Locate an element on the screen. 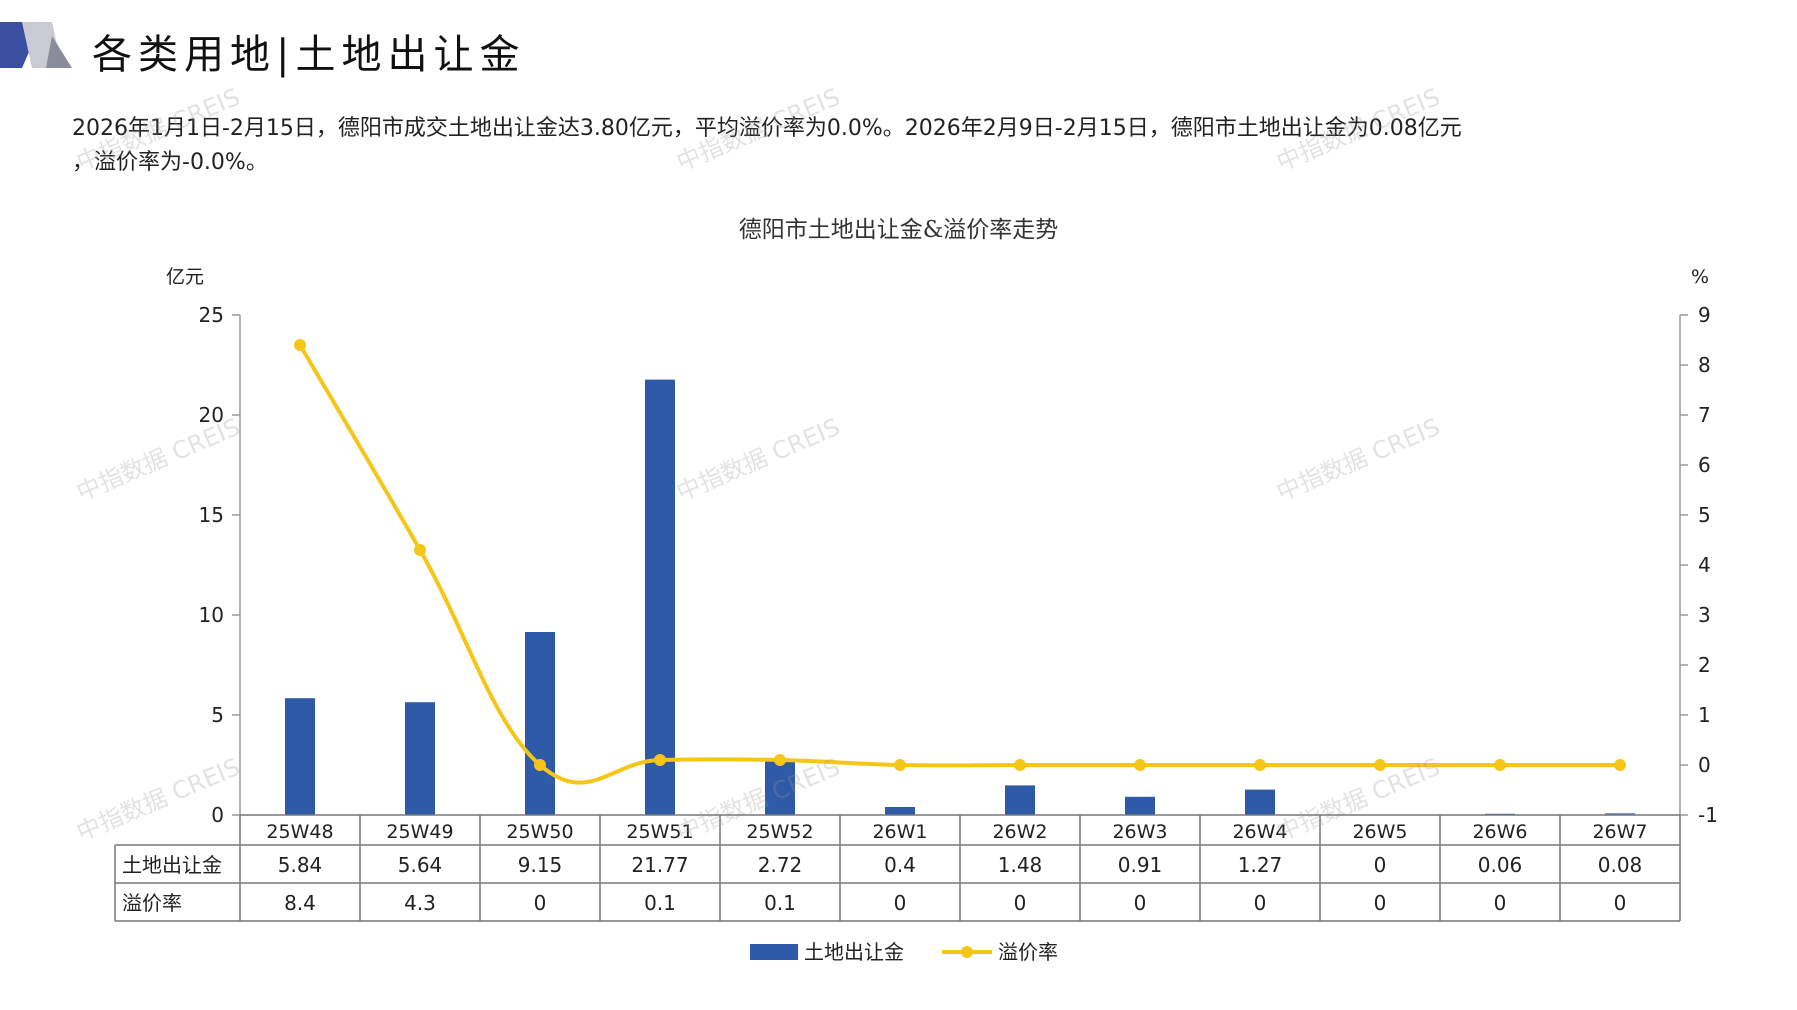 The width and height of the screenshot is (1797, 1010). summary-line-2: ，溢价率为-0.0%。 is located at coordinates (170, 162).